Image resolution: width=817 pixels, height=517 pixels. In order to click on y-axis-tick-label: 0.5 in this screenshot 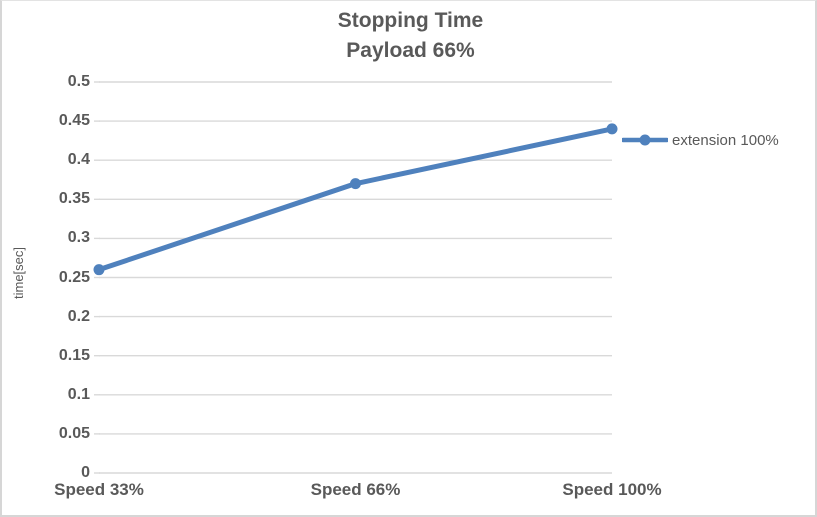, I will do `click(78, 81)`.